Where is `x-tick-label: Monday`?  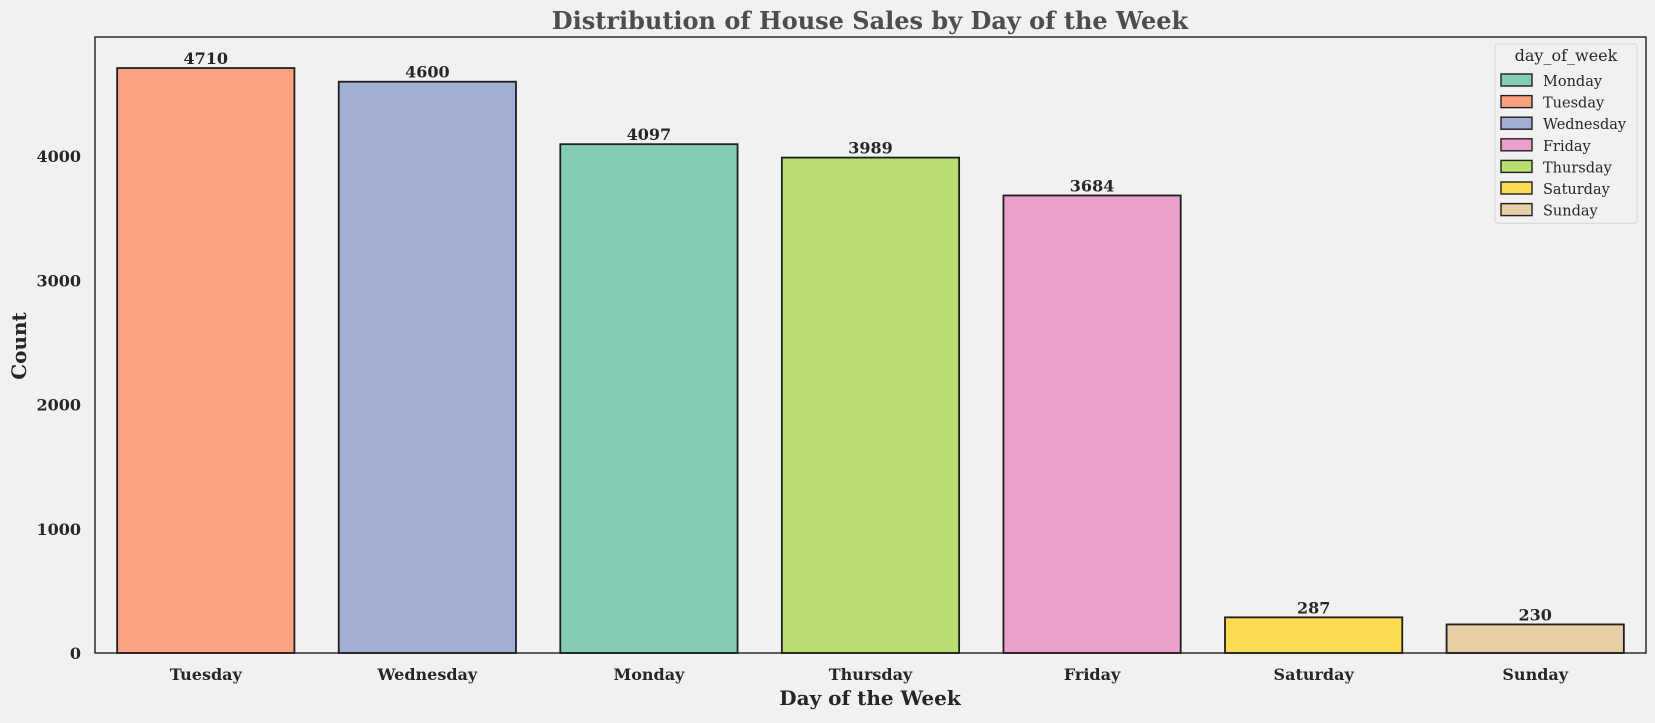
x-tick-label: Monday is located at coordinates (649, 674).